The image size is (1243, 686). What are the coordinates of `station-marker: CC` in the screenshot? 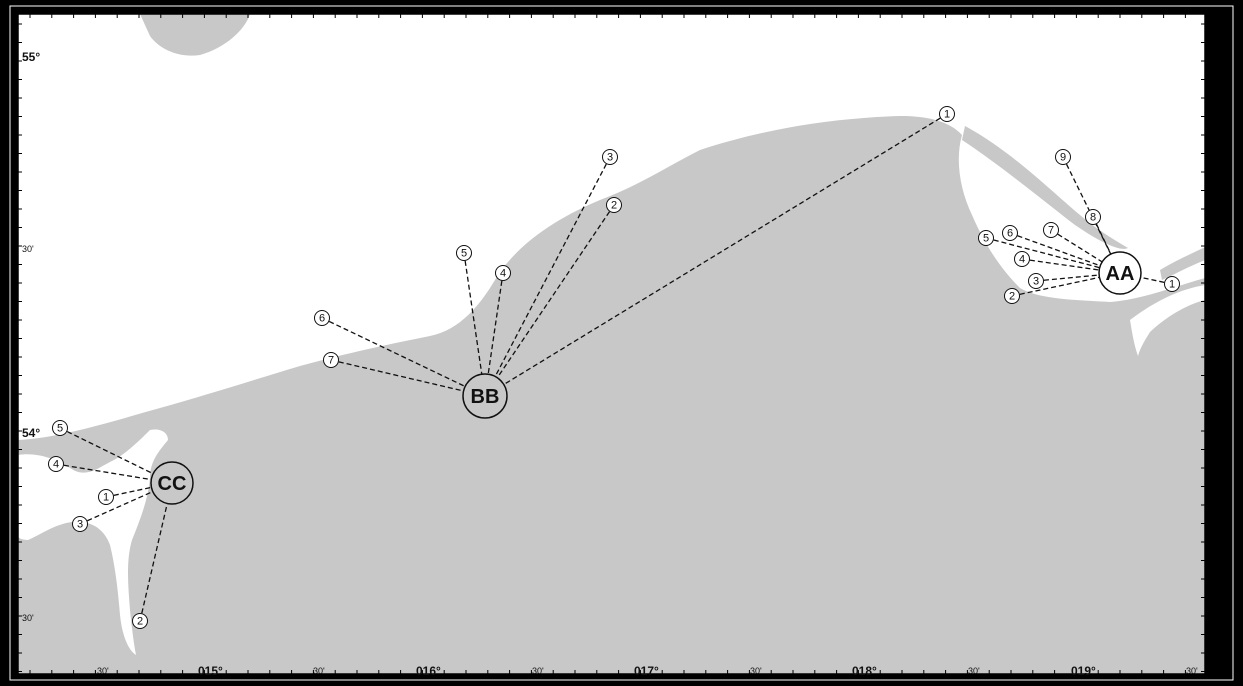 It's located at (172, 483).